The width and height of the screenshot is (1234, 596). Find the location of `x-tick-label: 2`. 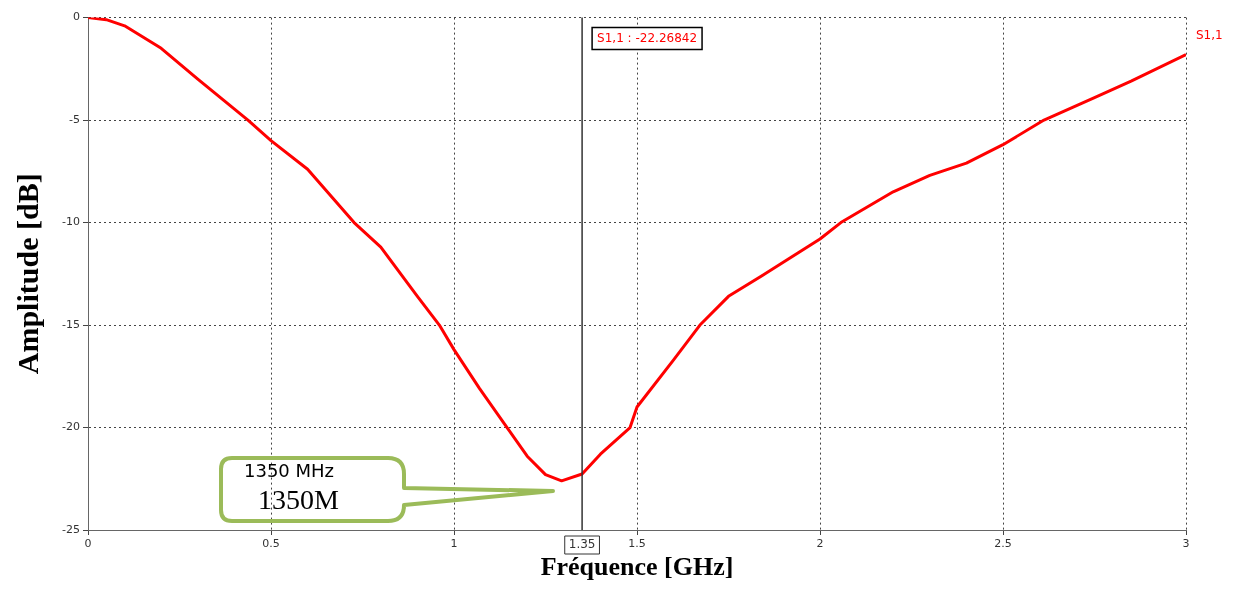

x-tick-label: 2 is located at coordinates (820, 544).